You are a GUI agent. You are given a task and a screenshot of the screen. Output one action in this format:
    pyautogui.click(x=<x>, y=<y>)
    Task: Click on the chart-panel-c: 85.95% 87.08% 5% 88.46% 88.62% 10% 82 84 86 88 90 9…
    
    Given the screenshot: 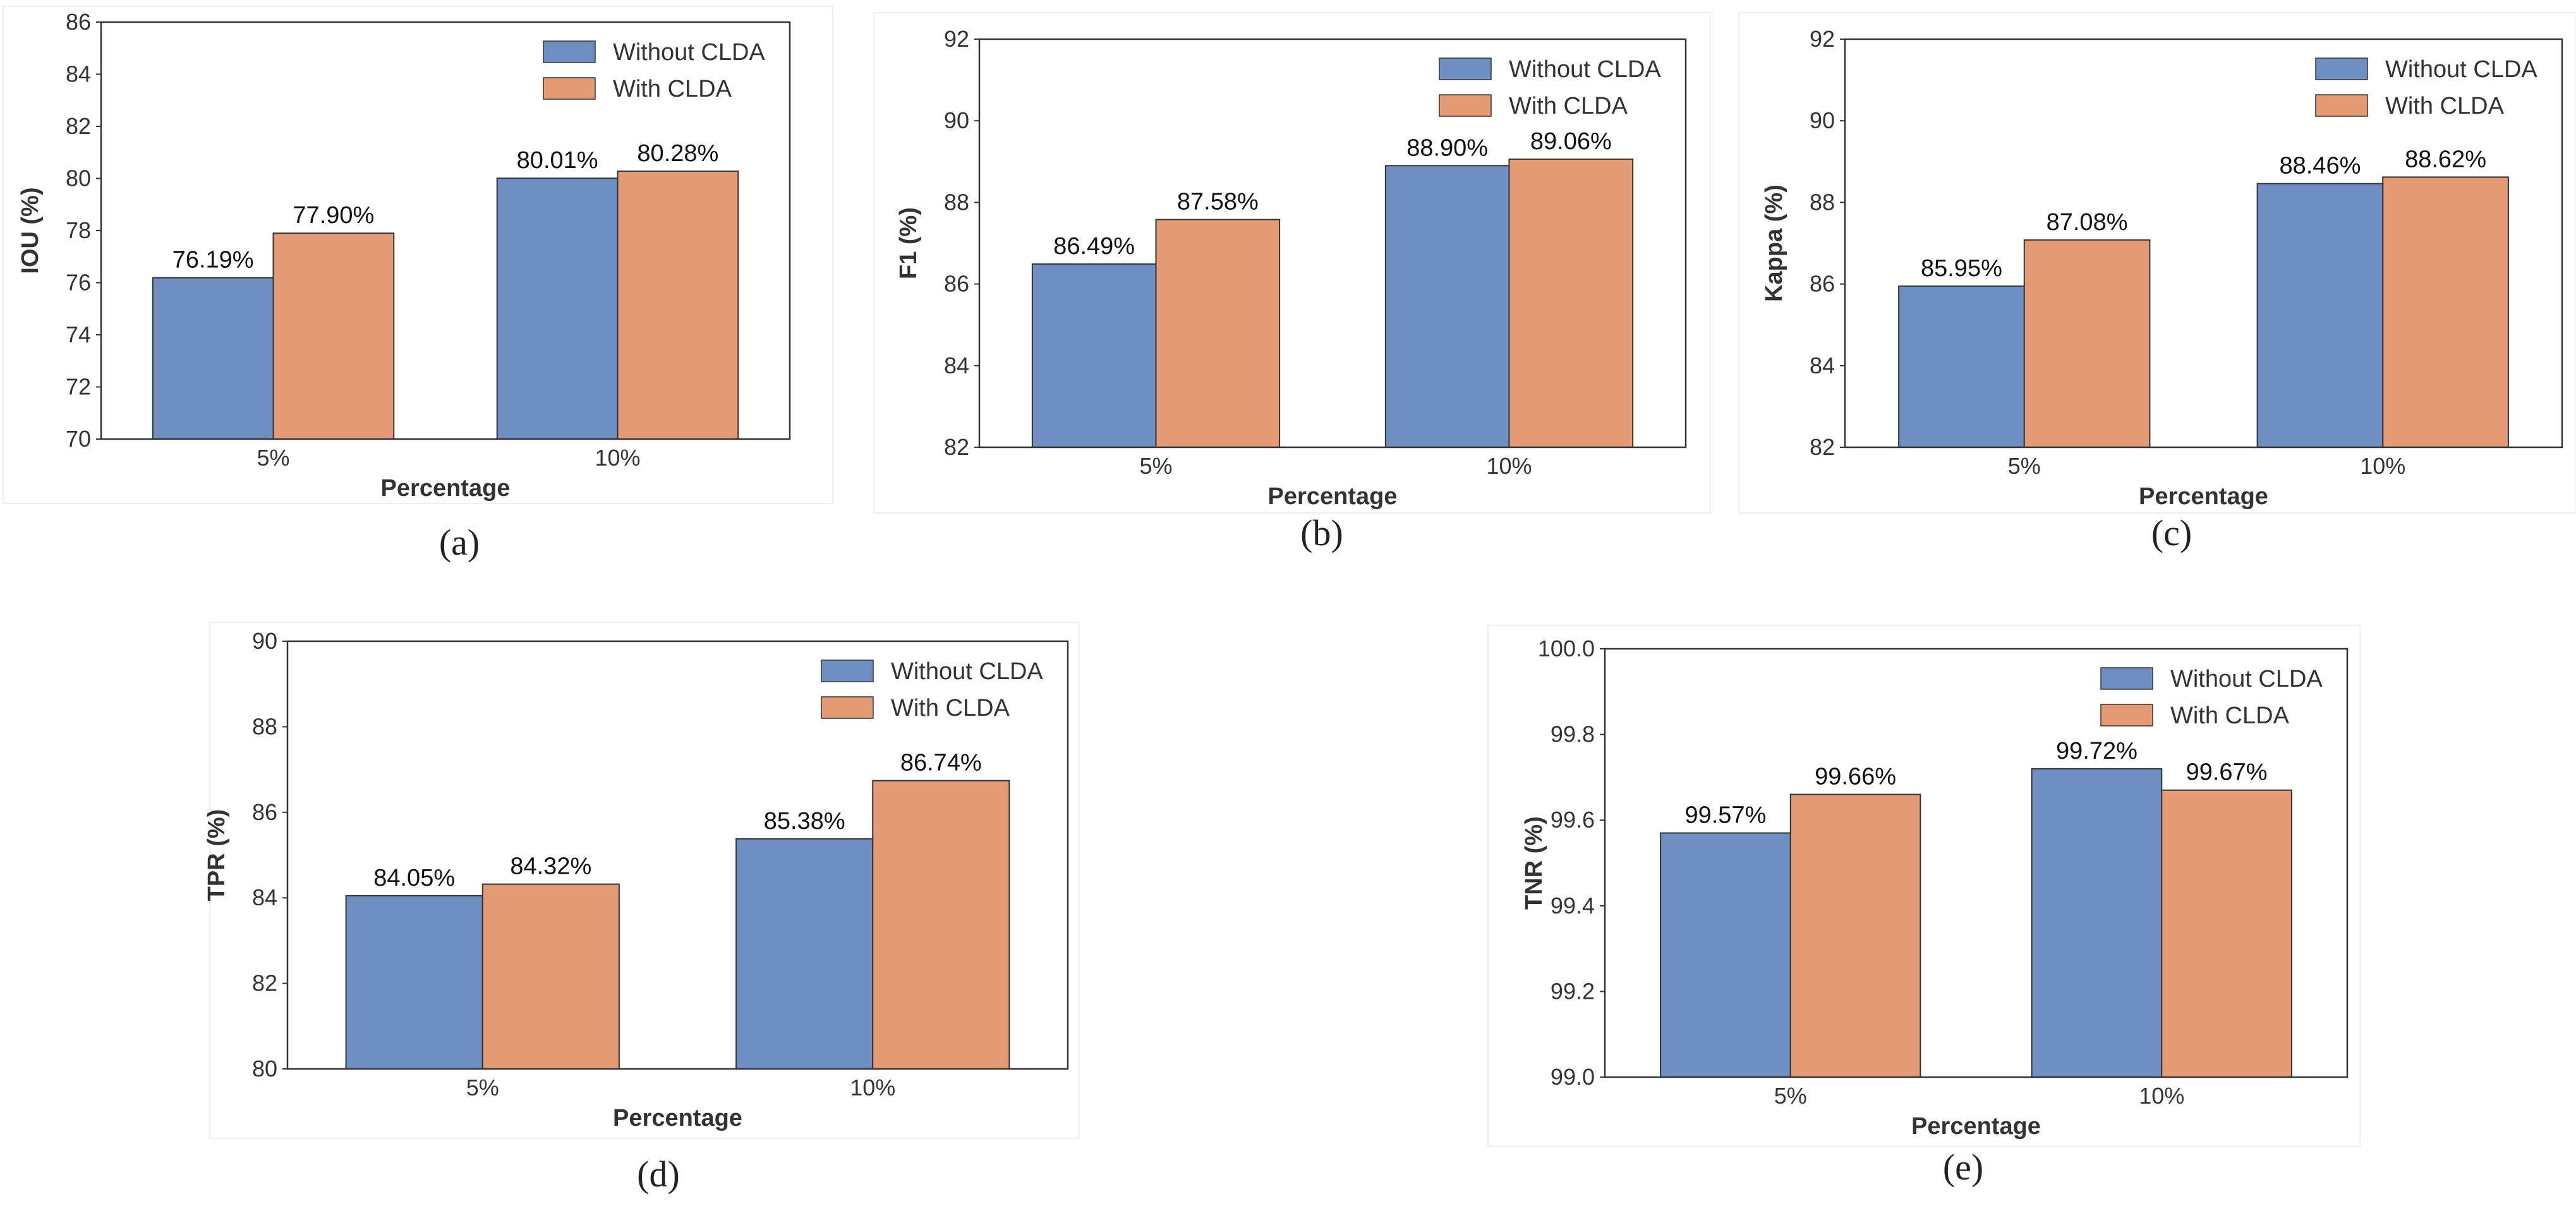 What is the action you would take?
    pyautogui.click(x=2157, y=282)
    